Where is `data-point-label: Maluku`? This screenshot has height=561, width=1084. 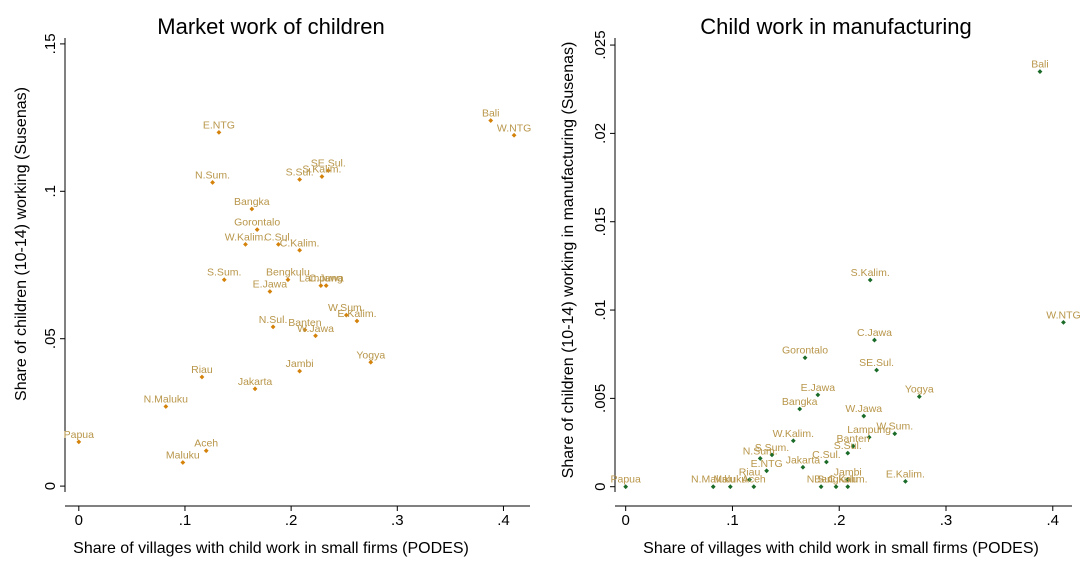 data-point-label: Maluku is located at coordinates (730, 480).